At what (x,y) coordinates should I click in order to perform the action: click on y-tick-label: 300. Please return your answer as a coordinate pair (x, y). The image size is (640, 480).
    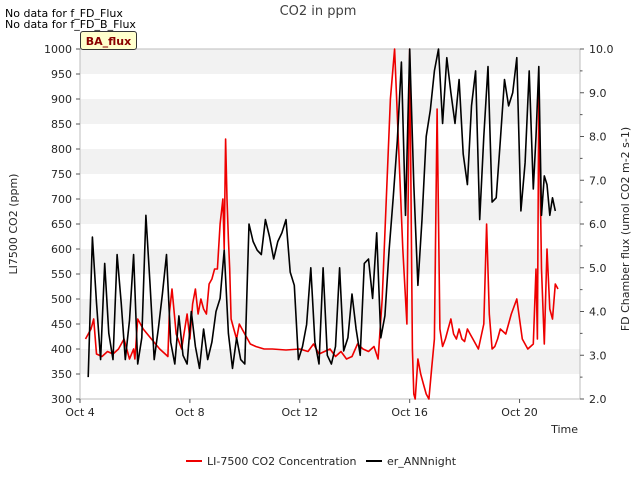
    Looking at the image, I should click on (61, 399).